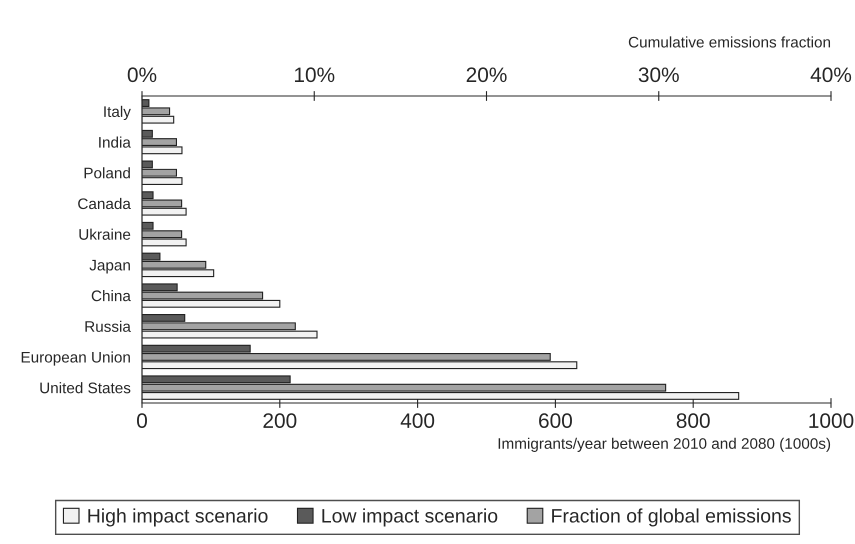 The height and width of the screenshot is (544, 855). What do you see at coordinates (410, 517) in the screenshot?
I see `legend-label: Low impact scenario` at bounding box center [410, 517].